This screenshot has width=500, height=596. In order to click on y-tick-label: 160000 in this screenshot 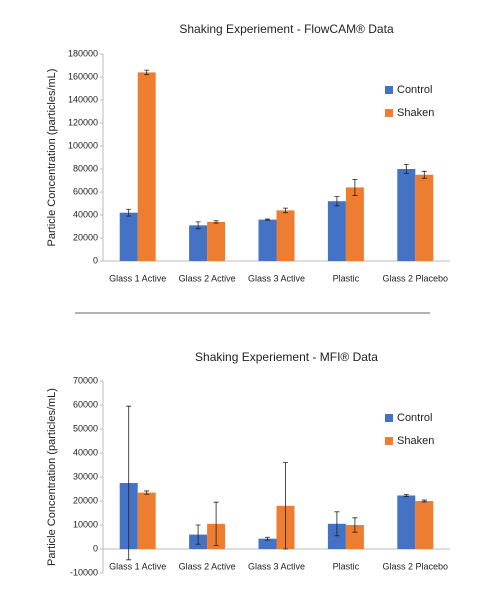, I will do `click(83, 76)`.